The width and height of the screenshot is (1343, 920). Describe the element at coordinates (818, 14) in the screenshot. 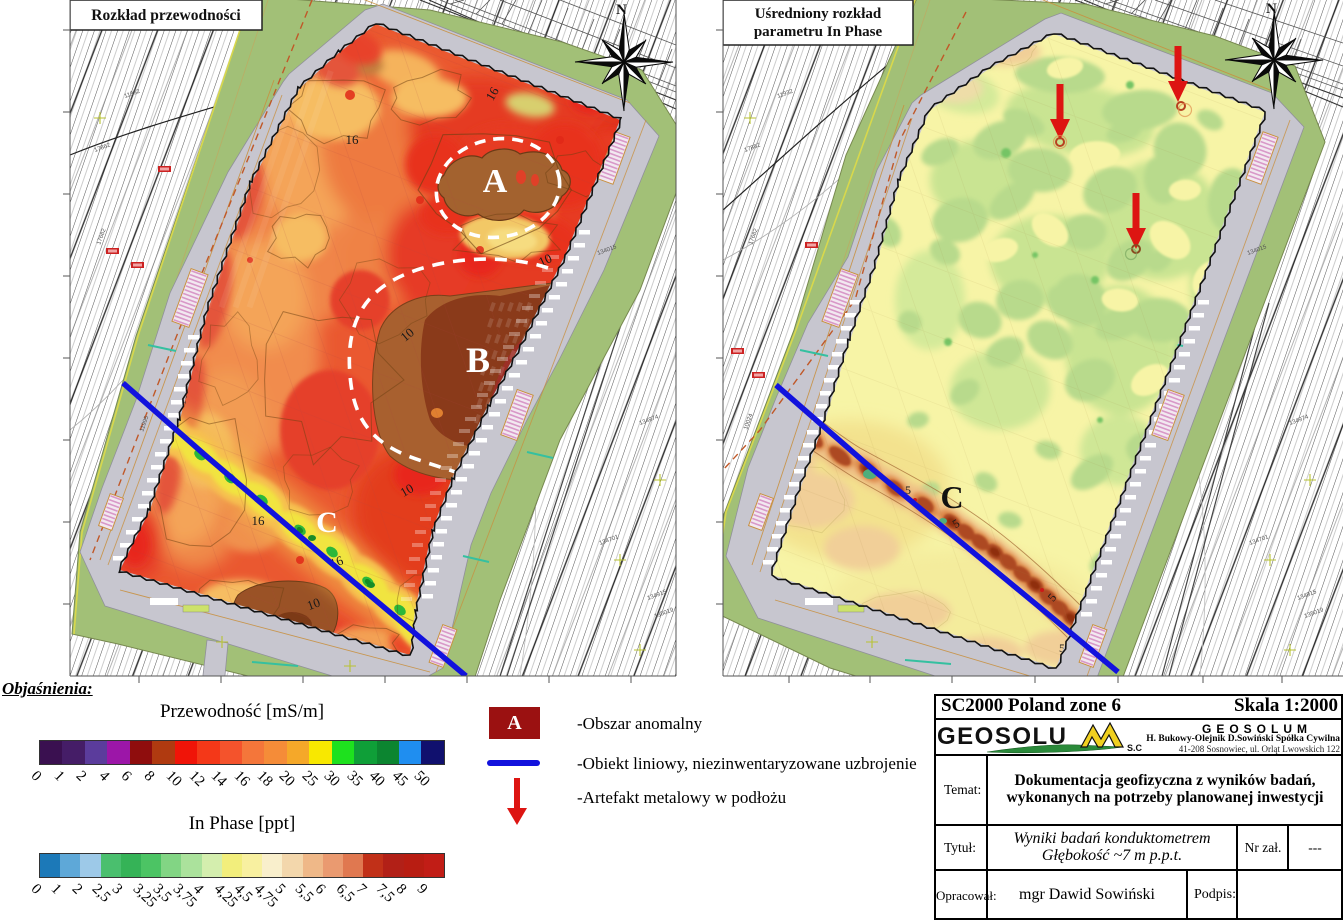

I see `svg-text: Uśredniony rozkład` at that location.